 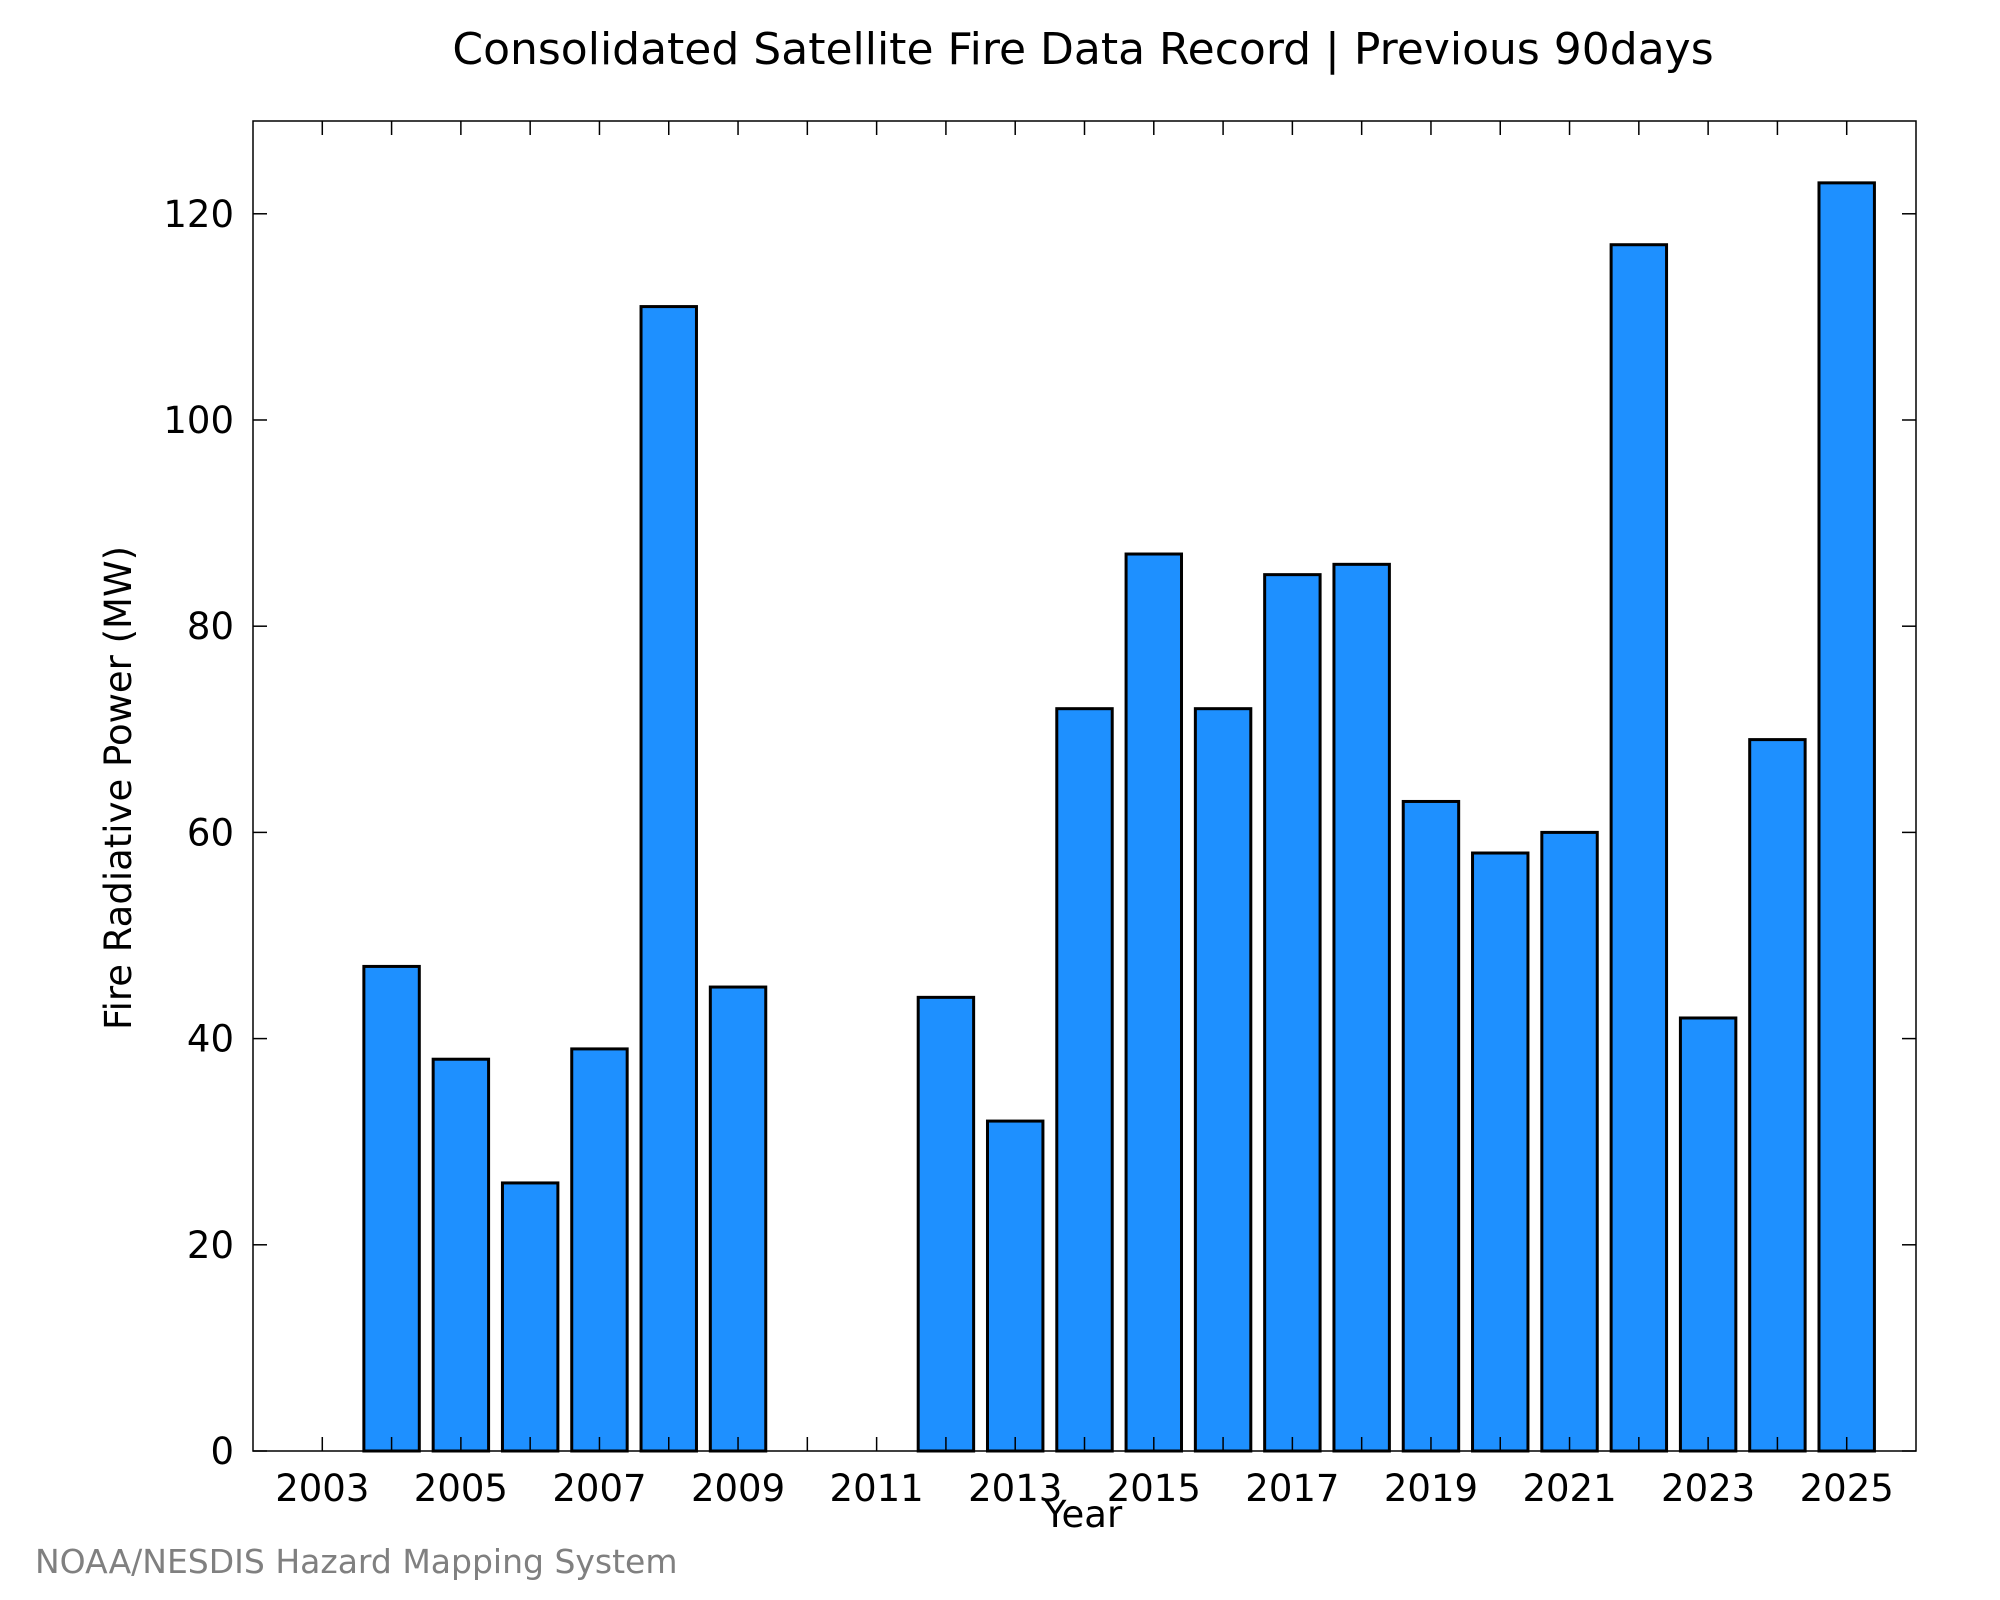 I want to click on x-tick-label-2003: 2003, so click(x=322, y=1488).